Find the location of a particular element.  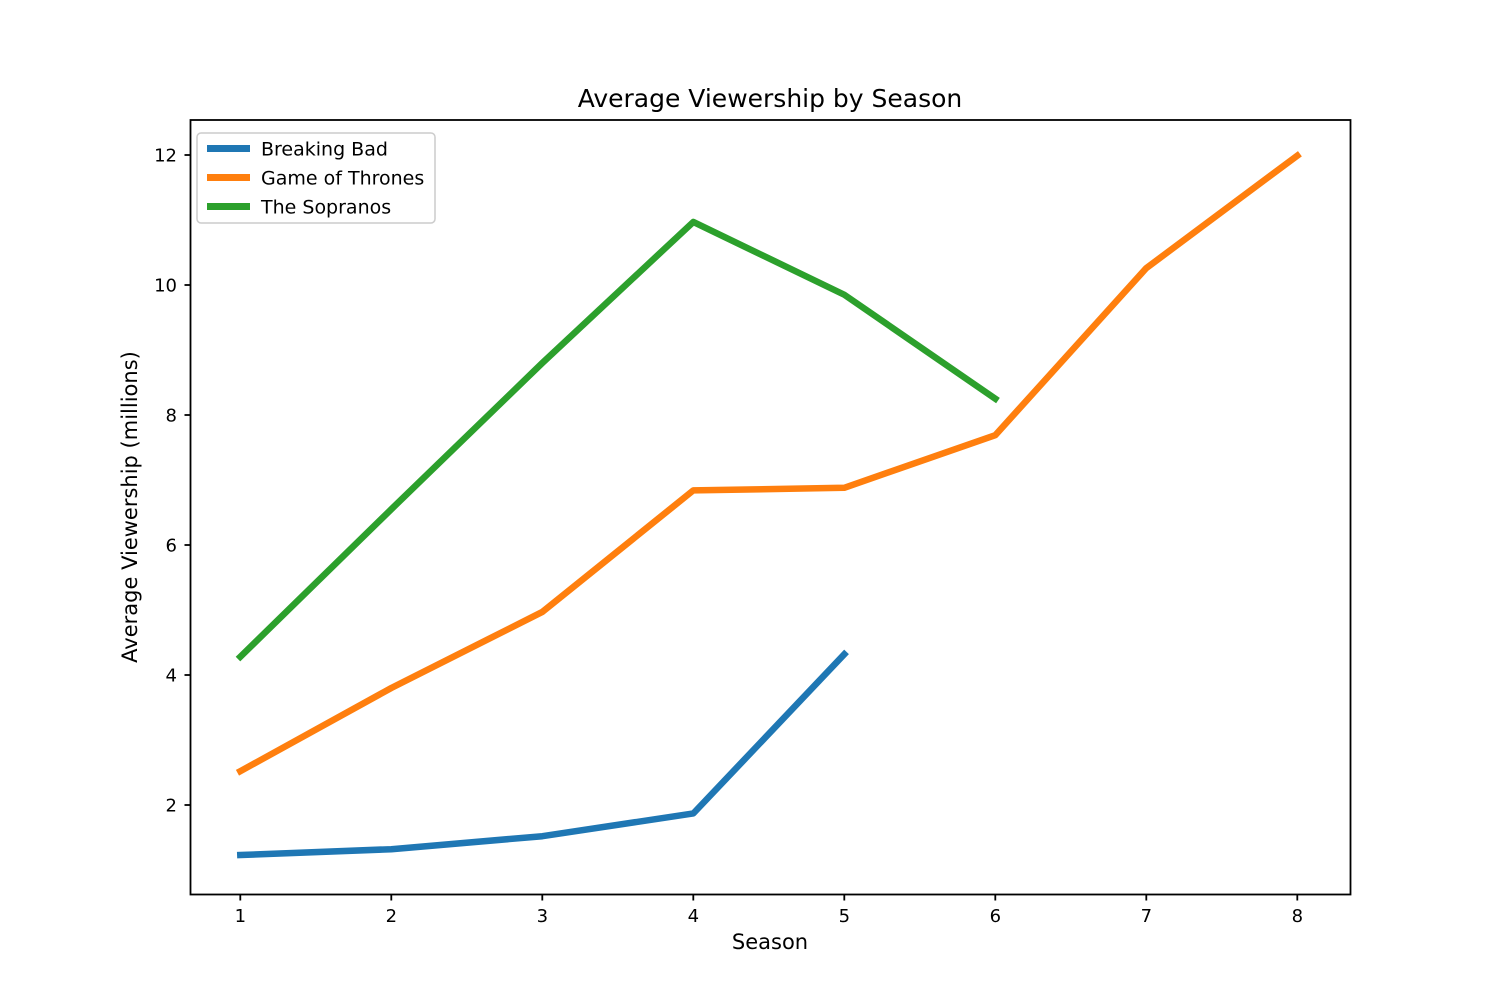

x-tick-label: 1 is located at coordinates (240, 916).